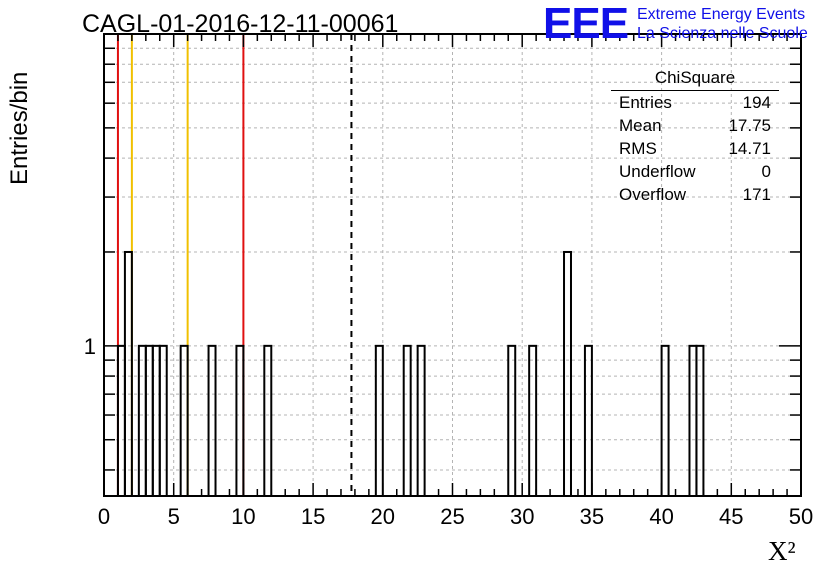 This screenshot has width=836, height=572. What do you see at coordinates (731, 516) in the screenshot?
I see `x-tick-label: 45` at bounding box center [731, 516].